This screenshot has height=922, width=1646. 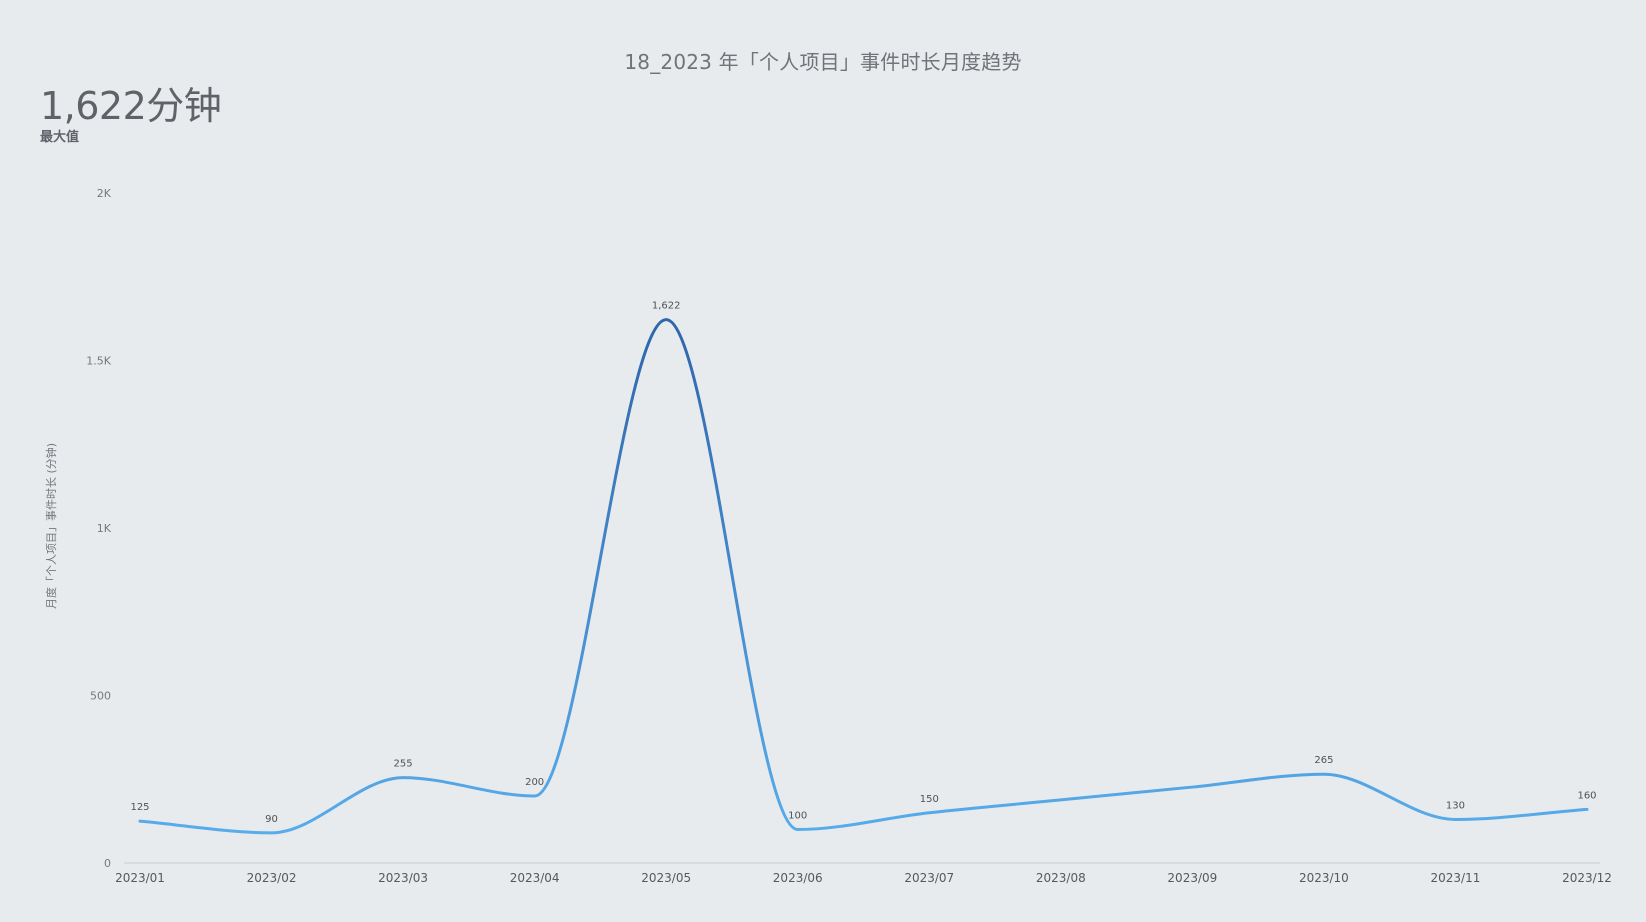 What do you see at coordinates (535, 878) in the screenshot?
I see `x-tick-label: 2023/04` at bounding box center [535, 878].